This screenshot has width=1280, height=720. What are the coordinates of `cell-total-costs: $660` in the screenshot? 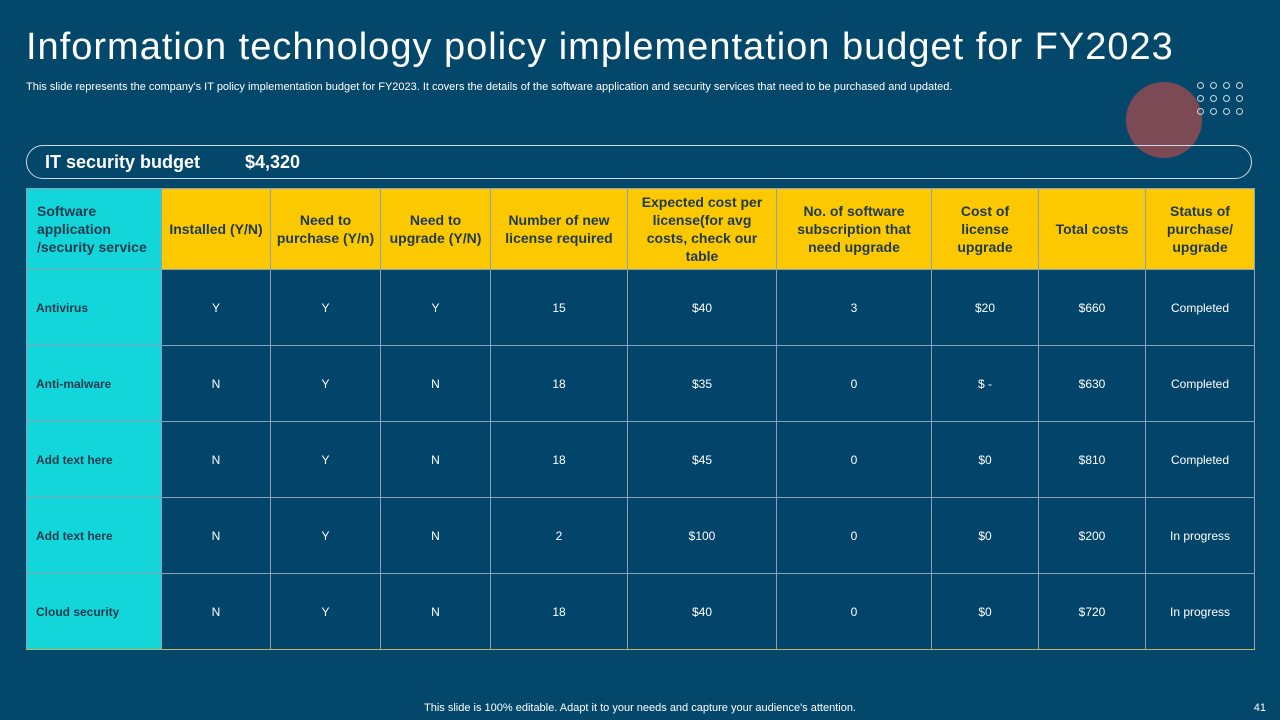 It's located at (1092, 307).